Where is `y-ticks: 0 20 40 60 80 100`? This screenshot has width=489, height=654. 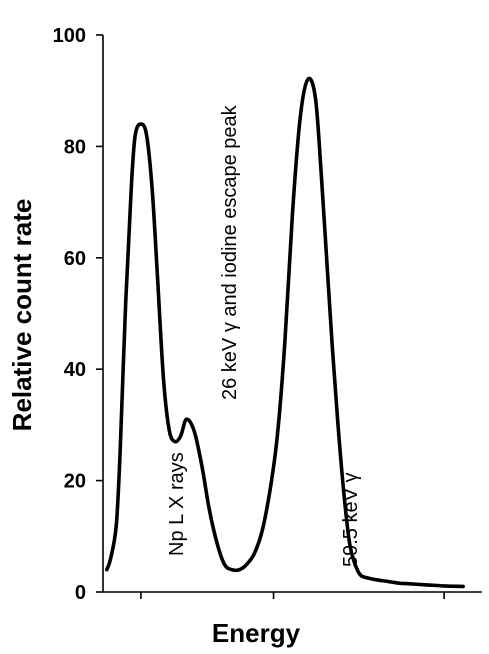
y-ticks: 0 20 40 60 80 100 is located at coordinates (78, 314).